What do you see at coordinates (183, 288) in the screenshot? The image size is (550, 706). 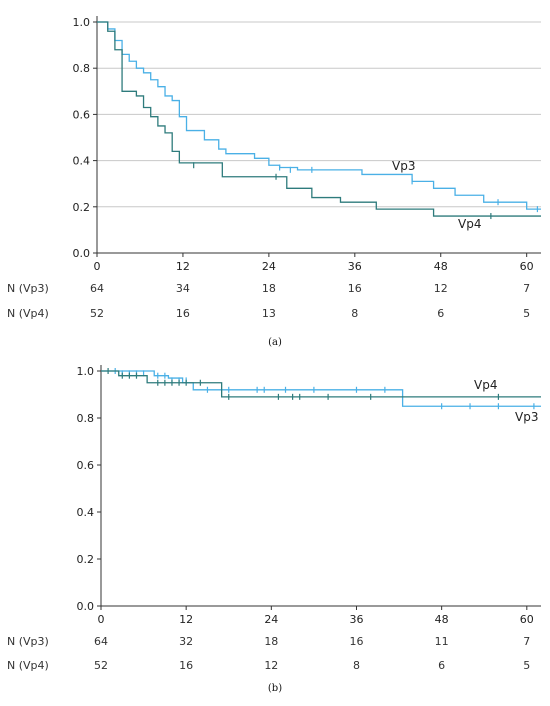 I see `risk-value: 34` at bounding box center [183, 288].